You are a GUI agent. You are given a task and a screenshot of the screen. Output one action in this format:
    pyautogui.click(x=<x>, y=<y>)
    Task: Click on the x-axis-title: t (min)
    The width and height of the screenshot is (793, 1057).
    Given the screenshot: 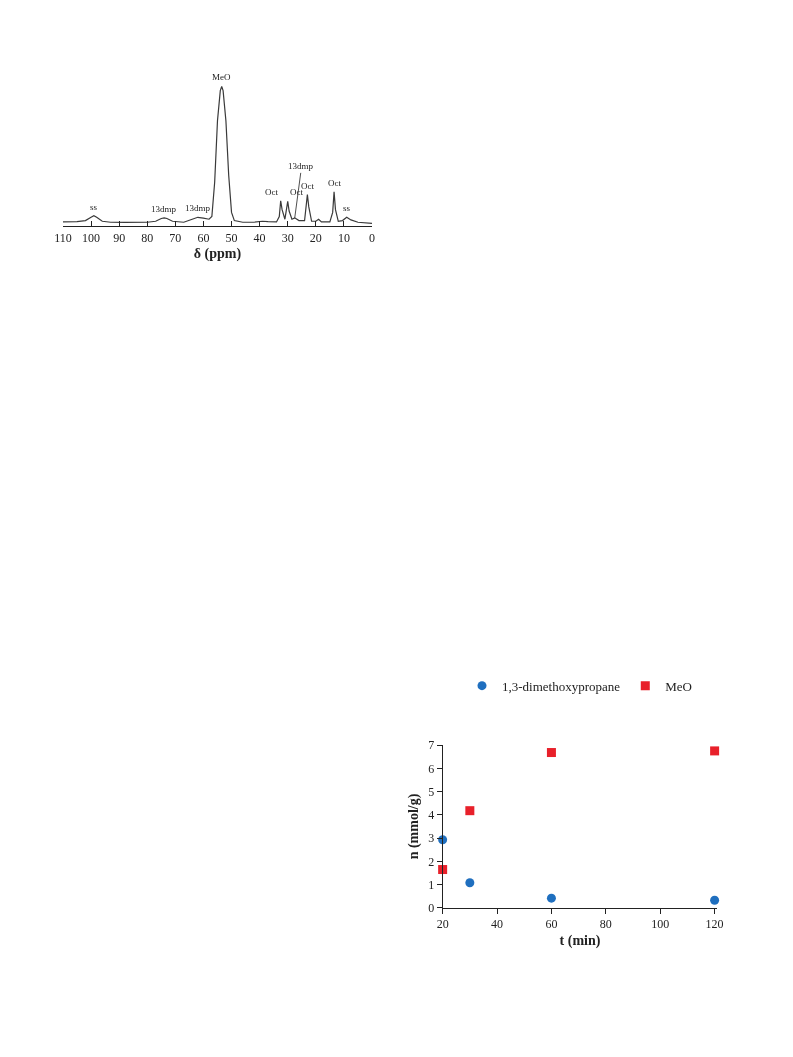 What is the action you would take?
    pyautogui.click(x=580, y=940)
    